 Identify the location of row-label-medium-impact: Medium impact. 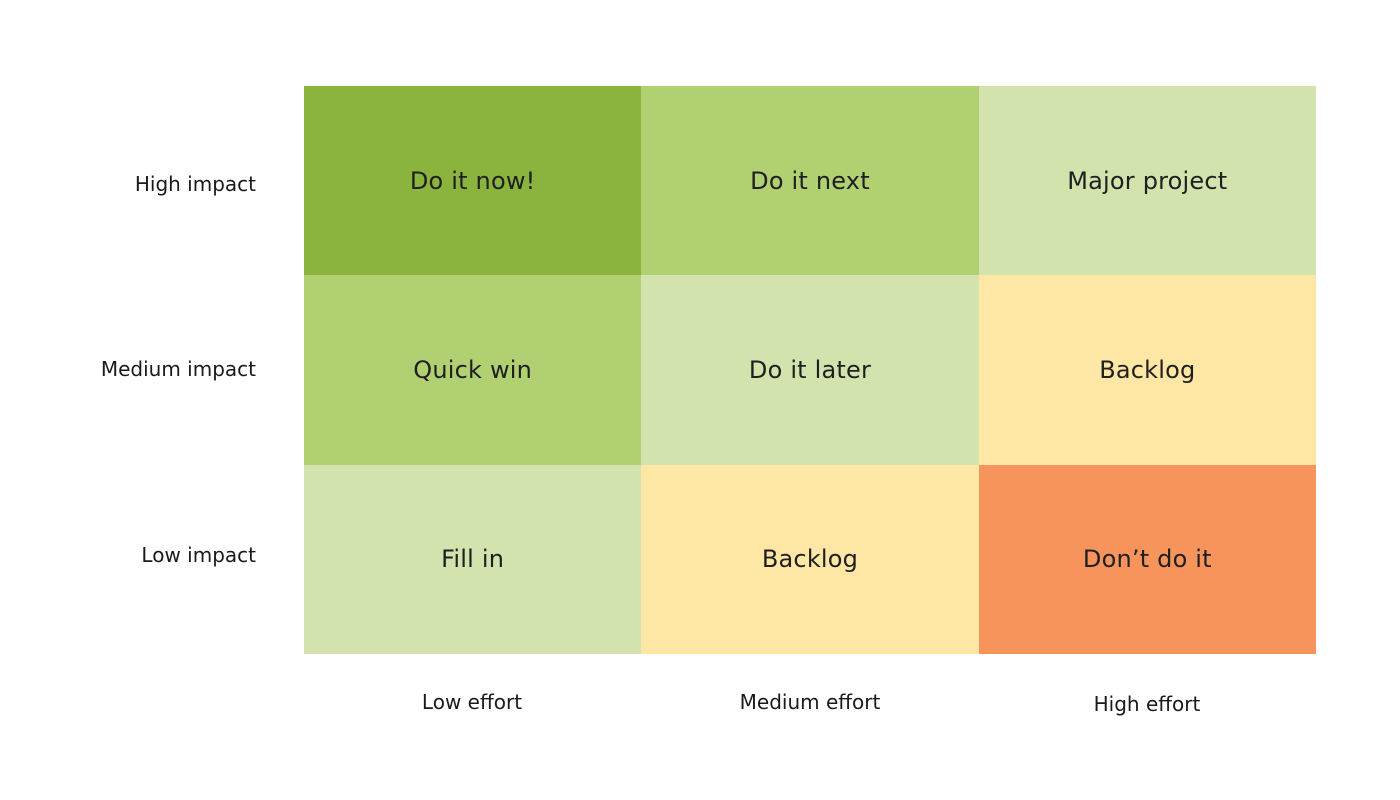
(178, 369).